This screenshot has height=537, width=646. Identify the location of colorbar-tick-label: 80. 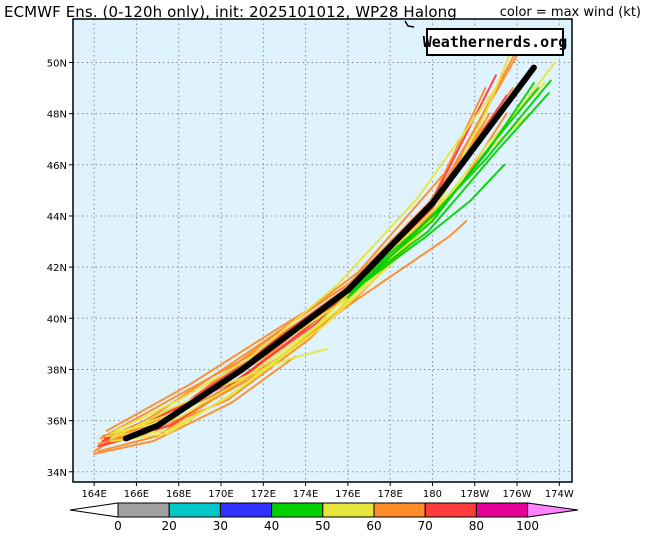
(476, 526).